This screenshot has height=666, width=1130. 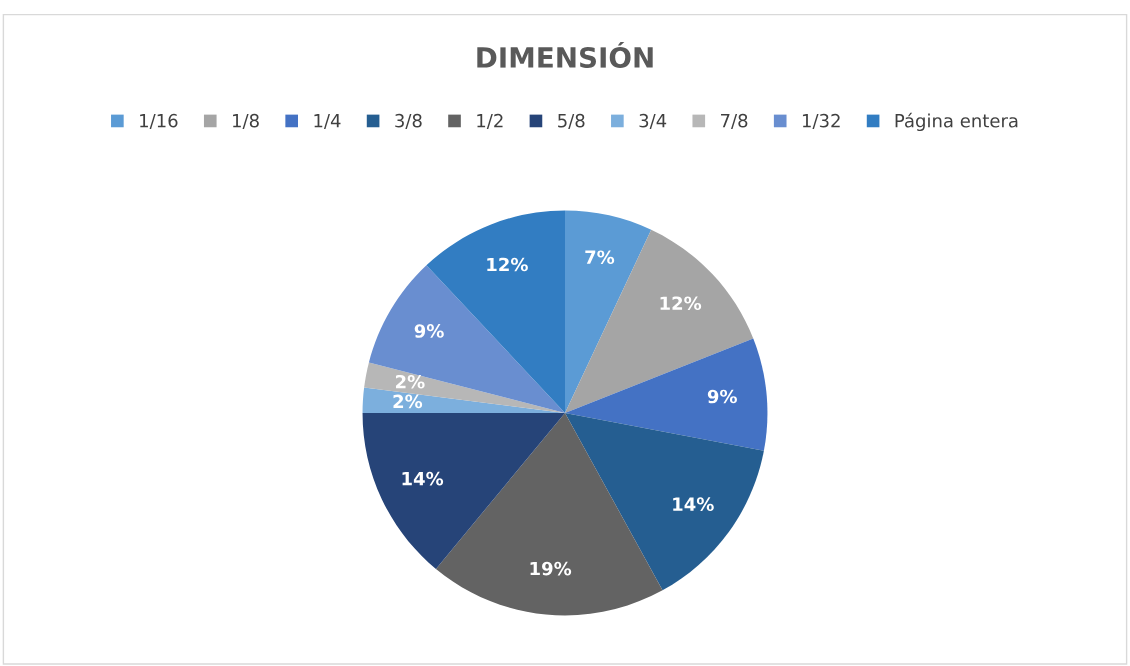 What do you see at coordinates (327, 121) in the screenshot?
I see `legend-label: 1/4` at bounding box center [327, 121].